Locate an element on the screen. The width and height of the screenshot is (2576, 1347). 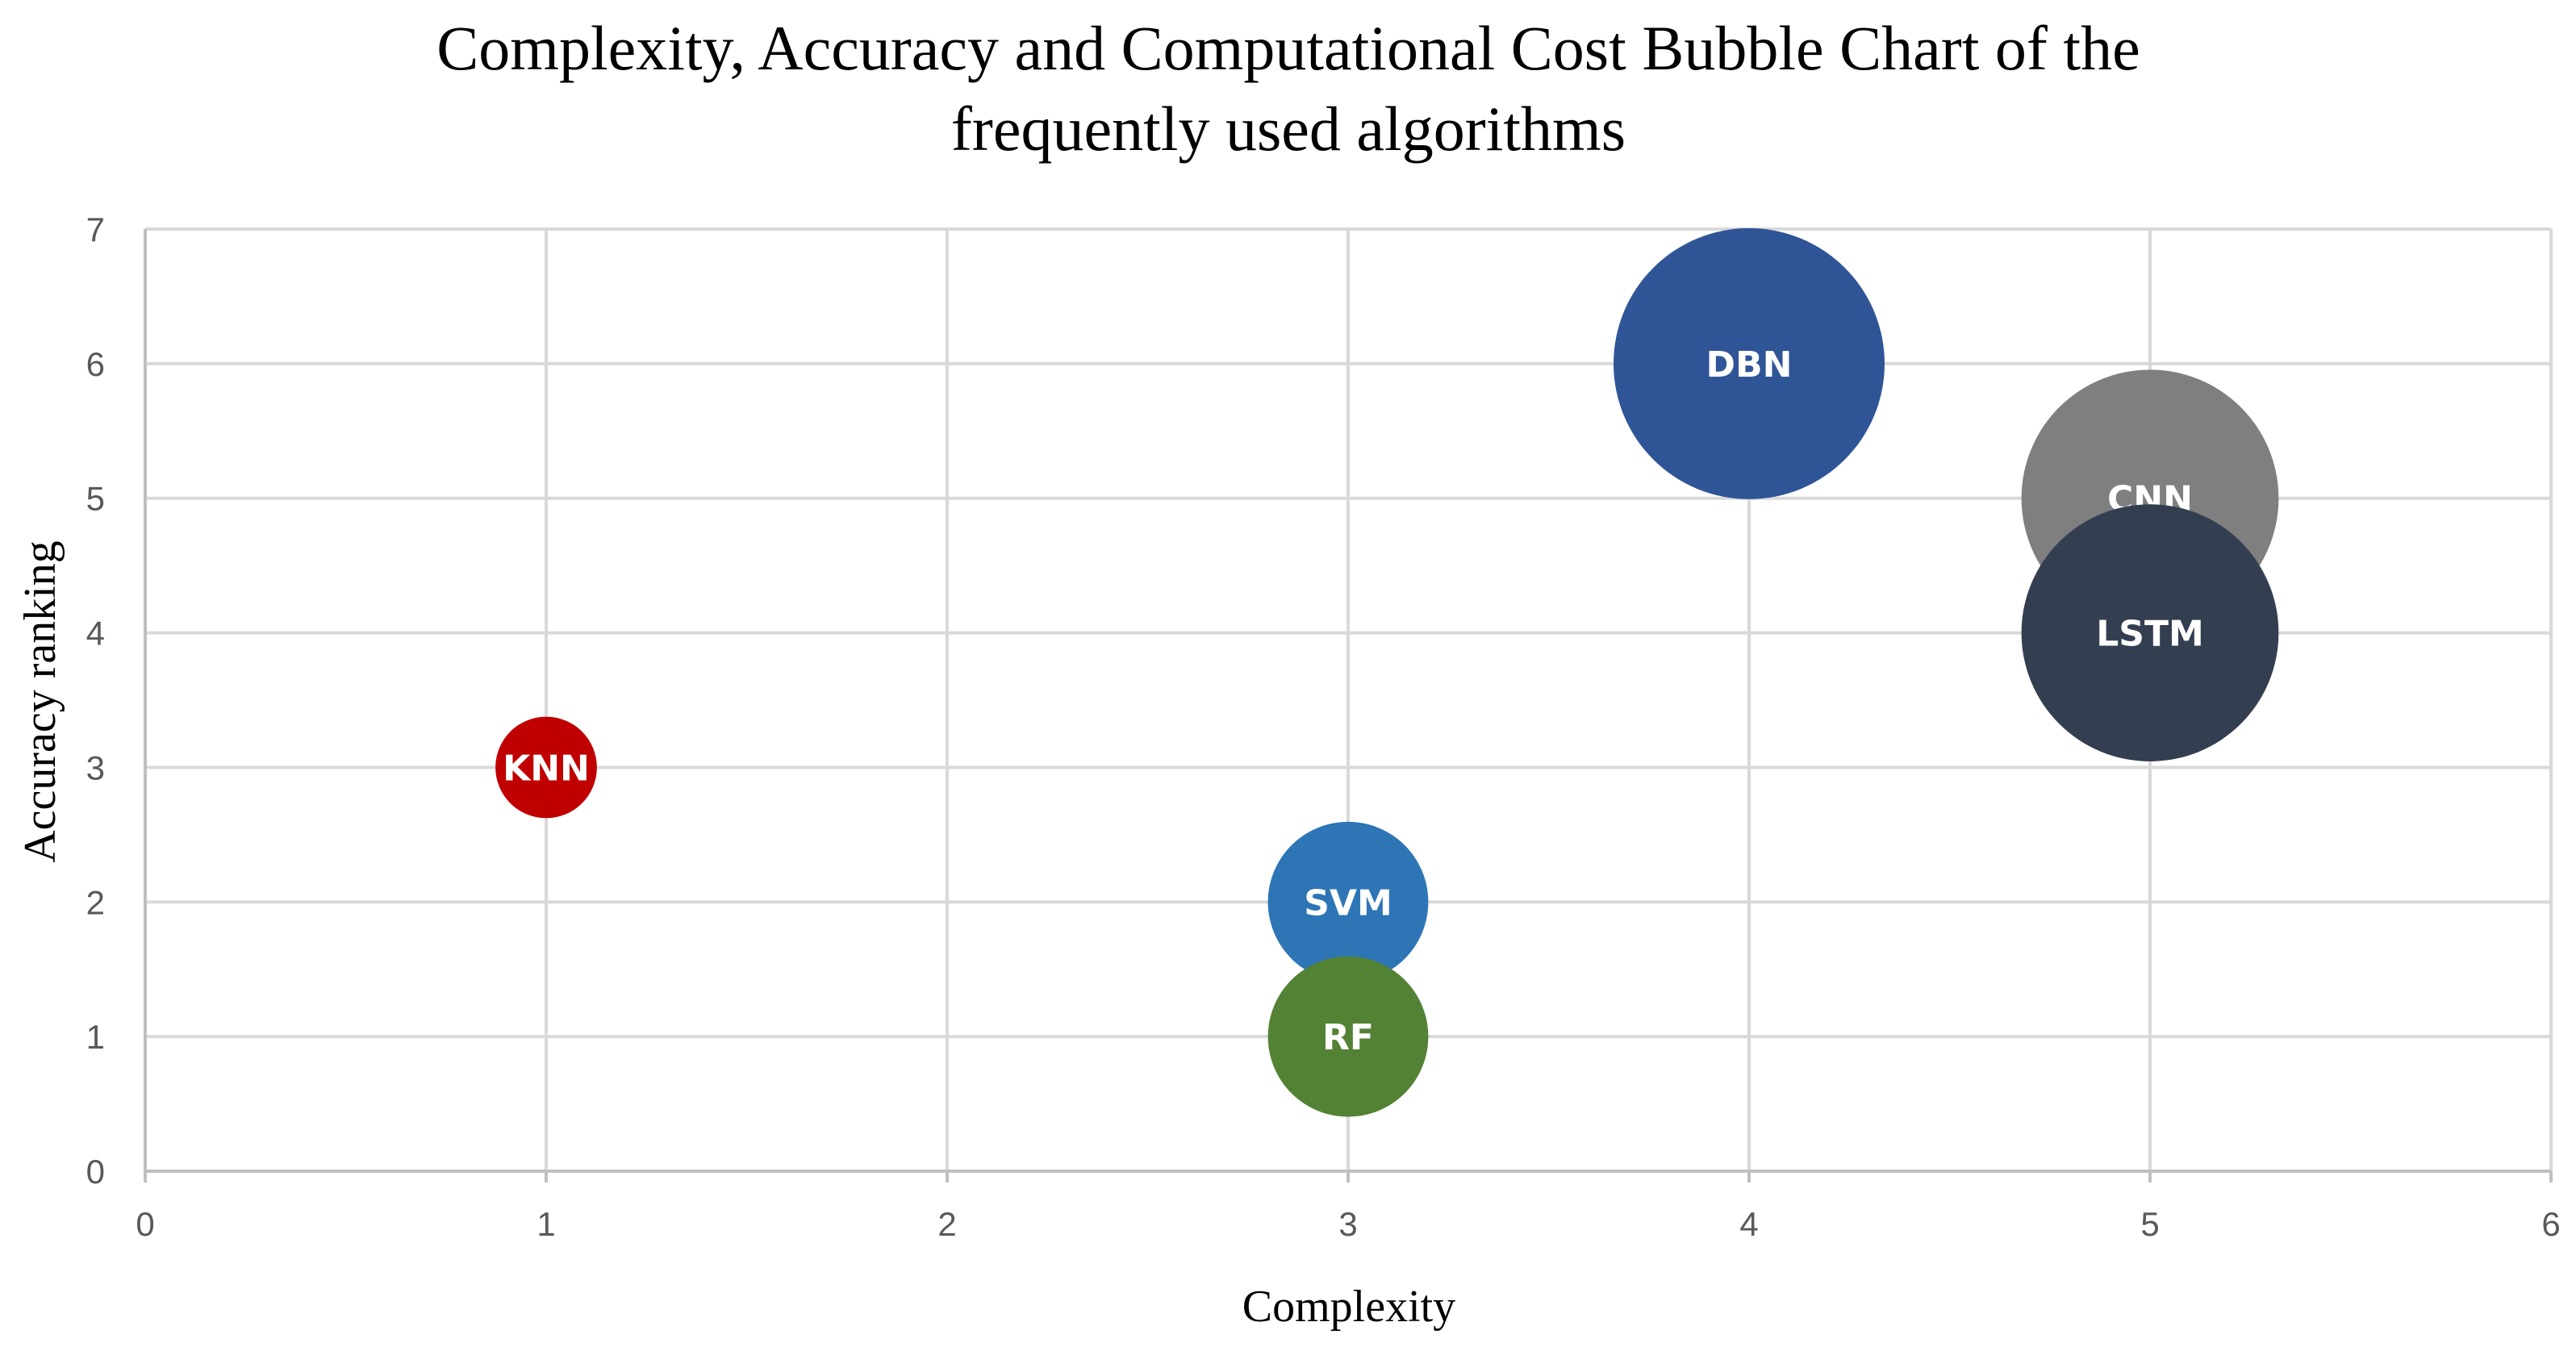
x-tick-label-5: 5 is located at coordinates (2149, 1224).